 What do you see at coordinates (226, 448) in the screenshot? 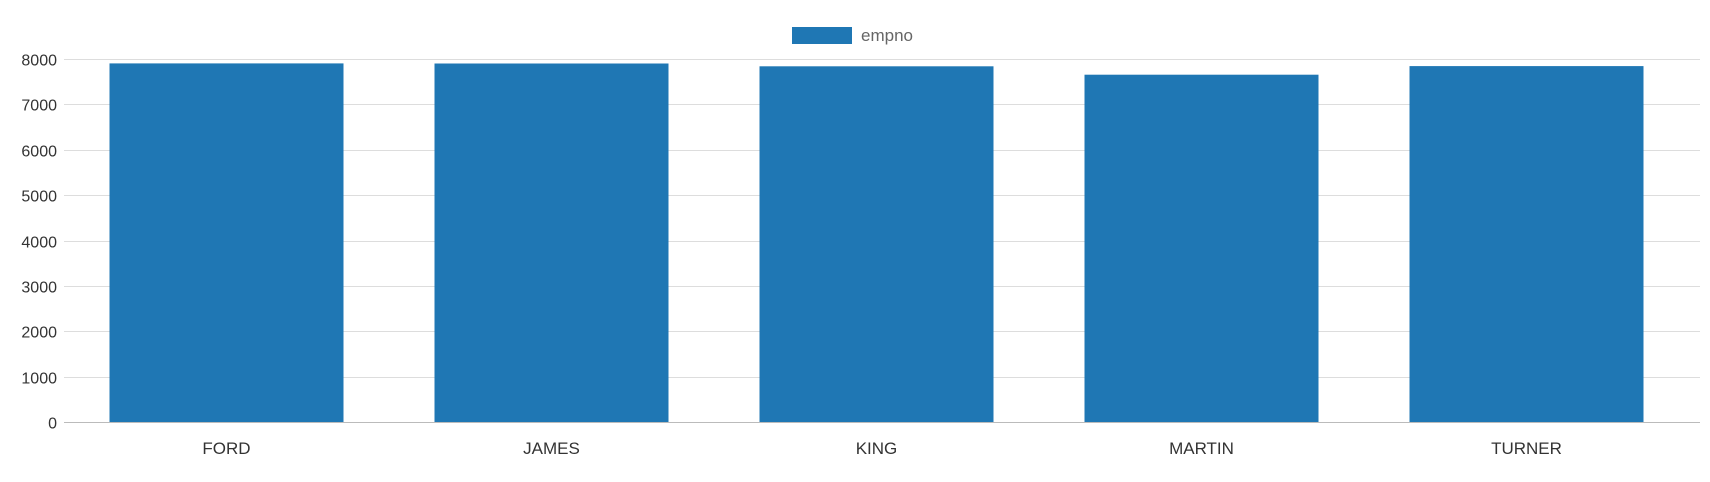
I see `x-tick-label: FORD` at bounding box center [226, 448].